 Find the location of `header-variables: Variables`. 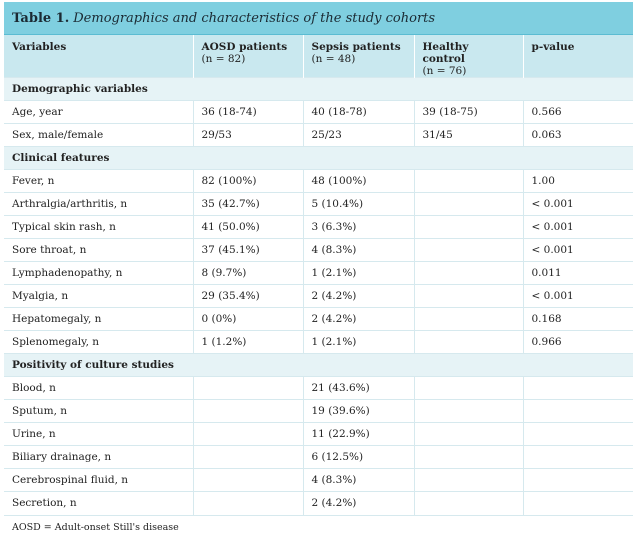

header-variables: Variables is located at coordinates (99, 56).